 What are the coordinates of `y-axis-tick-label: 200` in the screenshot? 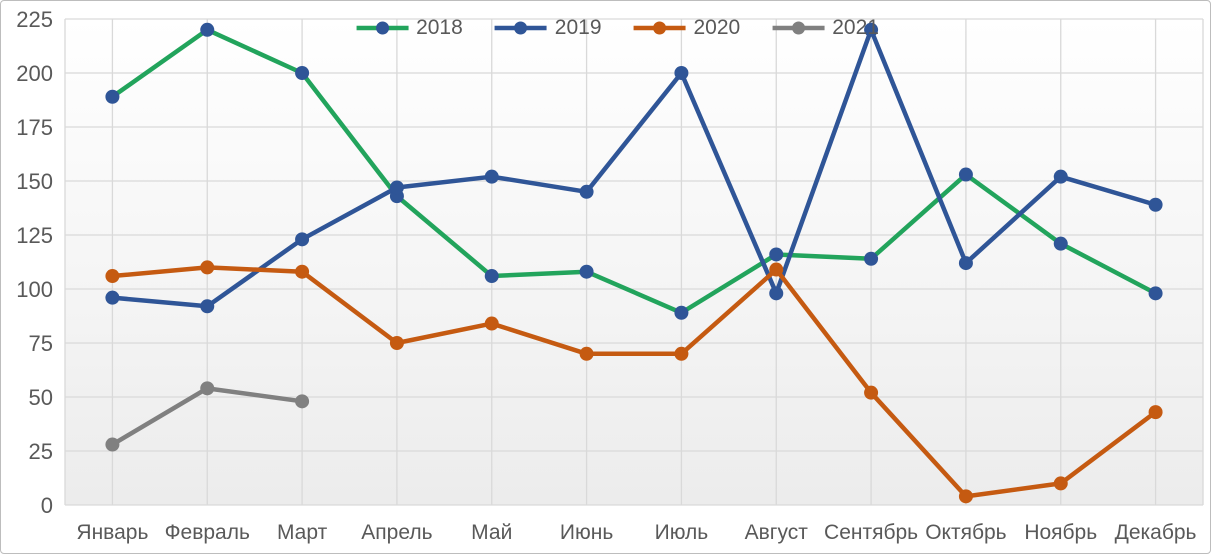 It's located at (34, 73).